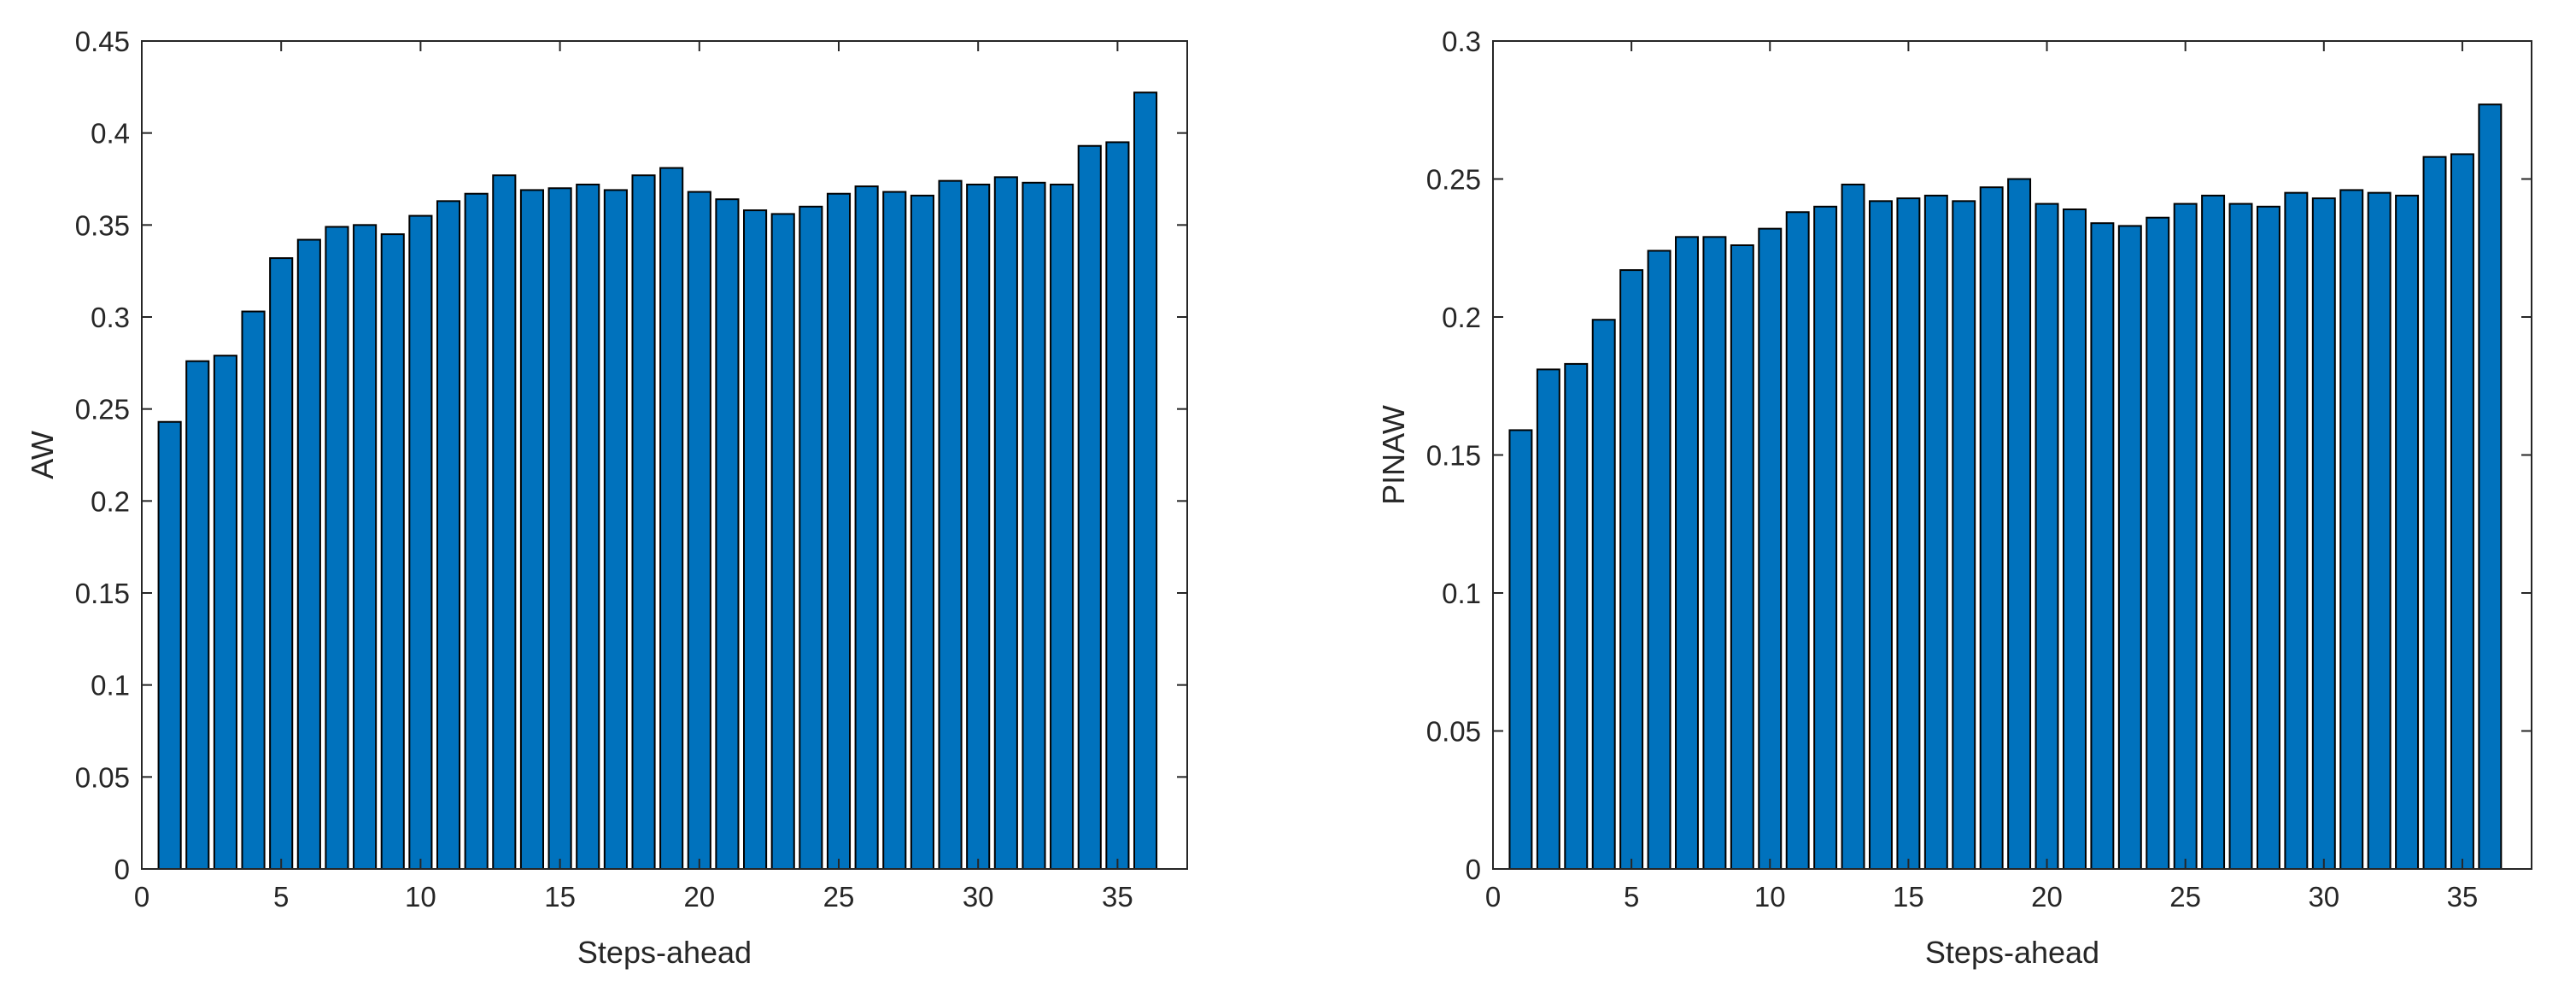 This screenshot has width=2576, height=992. Describe the element at coordinates (141, 897) in the screenshot. I see `x-tick-label: 0` at that location.